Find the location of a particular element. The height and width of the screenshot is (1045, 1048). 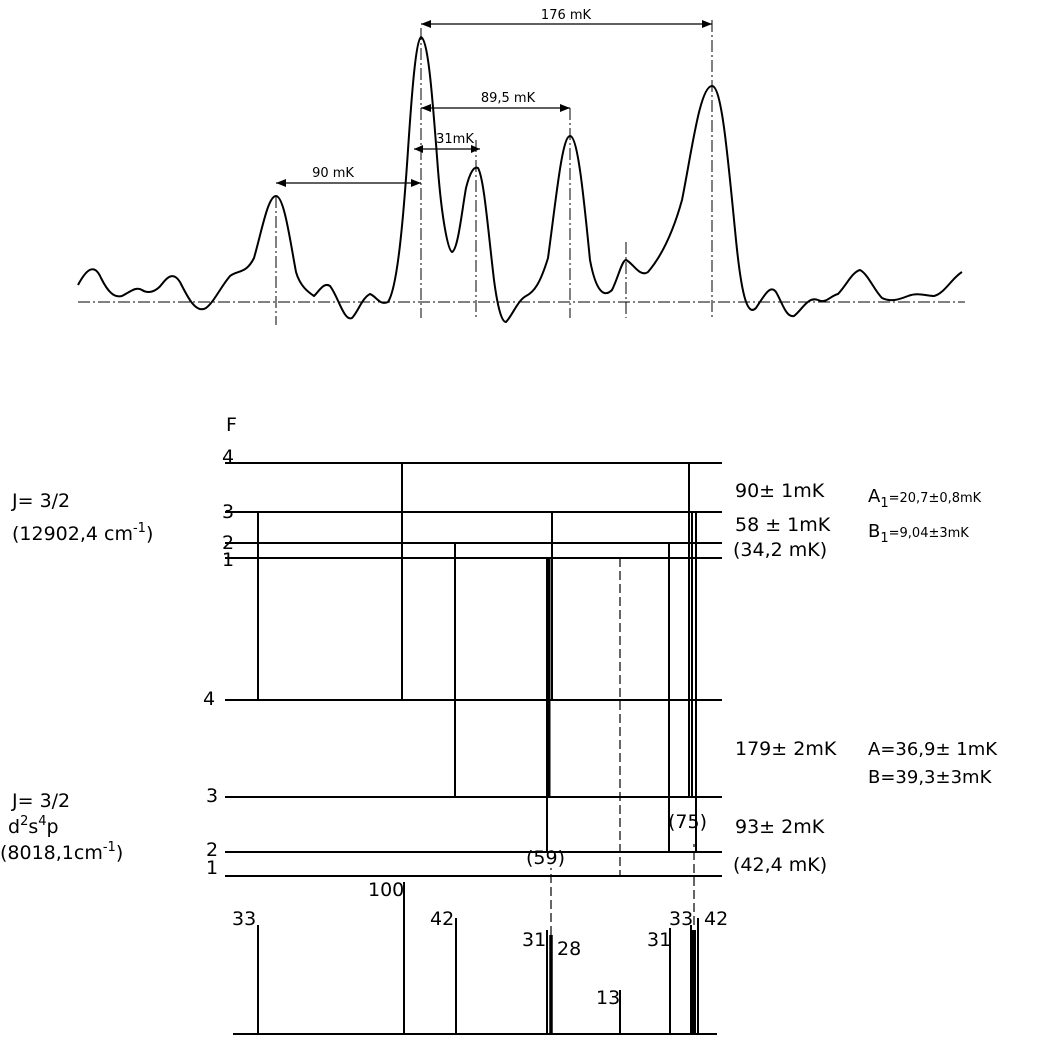

separation-176mk: 176 mK is located at coordinates (566, 18).